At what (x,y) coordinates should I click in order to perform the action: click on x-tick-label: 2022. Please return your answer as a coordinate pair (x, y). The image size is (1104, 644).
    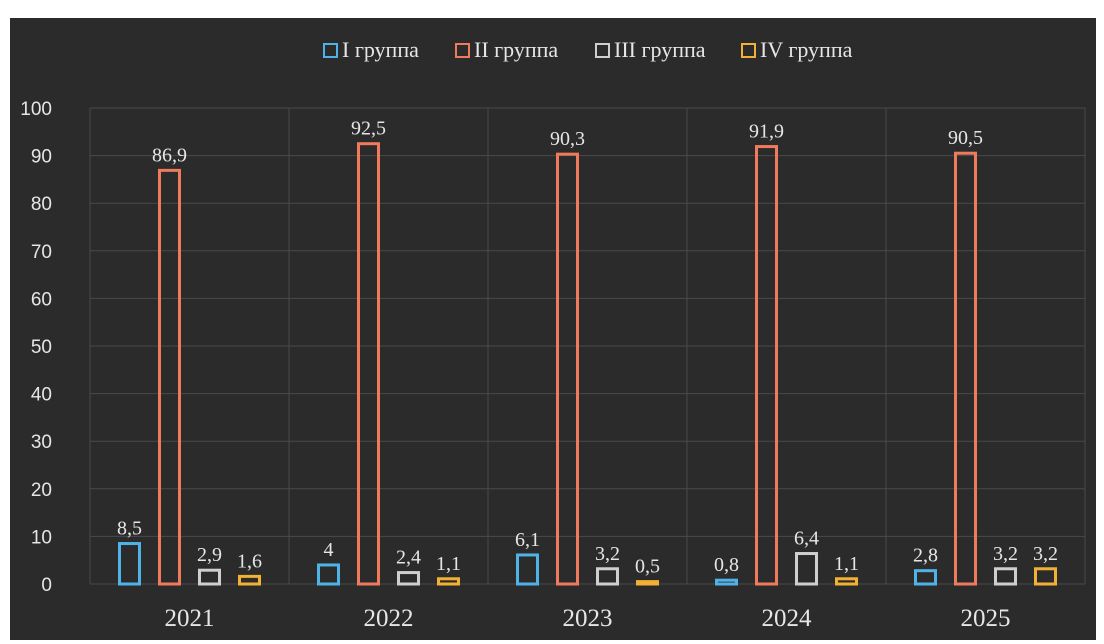
    Looking at the image, I should click on (389, 618).